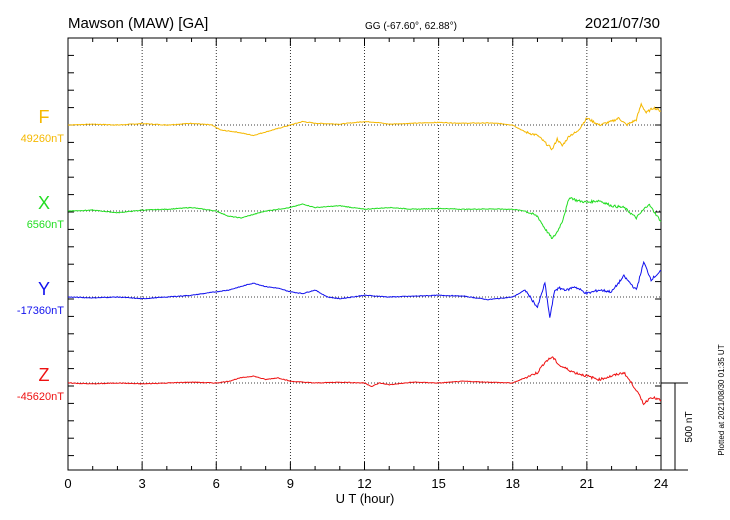 The height and width of the screenshot is (520, 730). Describe the element at coordinates (290, 483) in the screenshot. I see `x-tick-label: 9` at that location.